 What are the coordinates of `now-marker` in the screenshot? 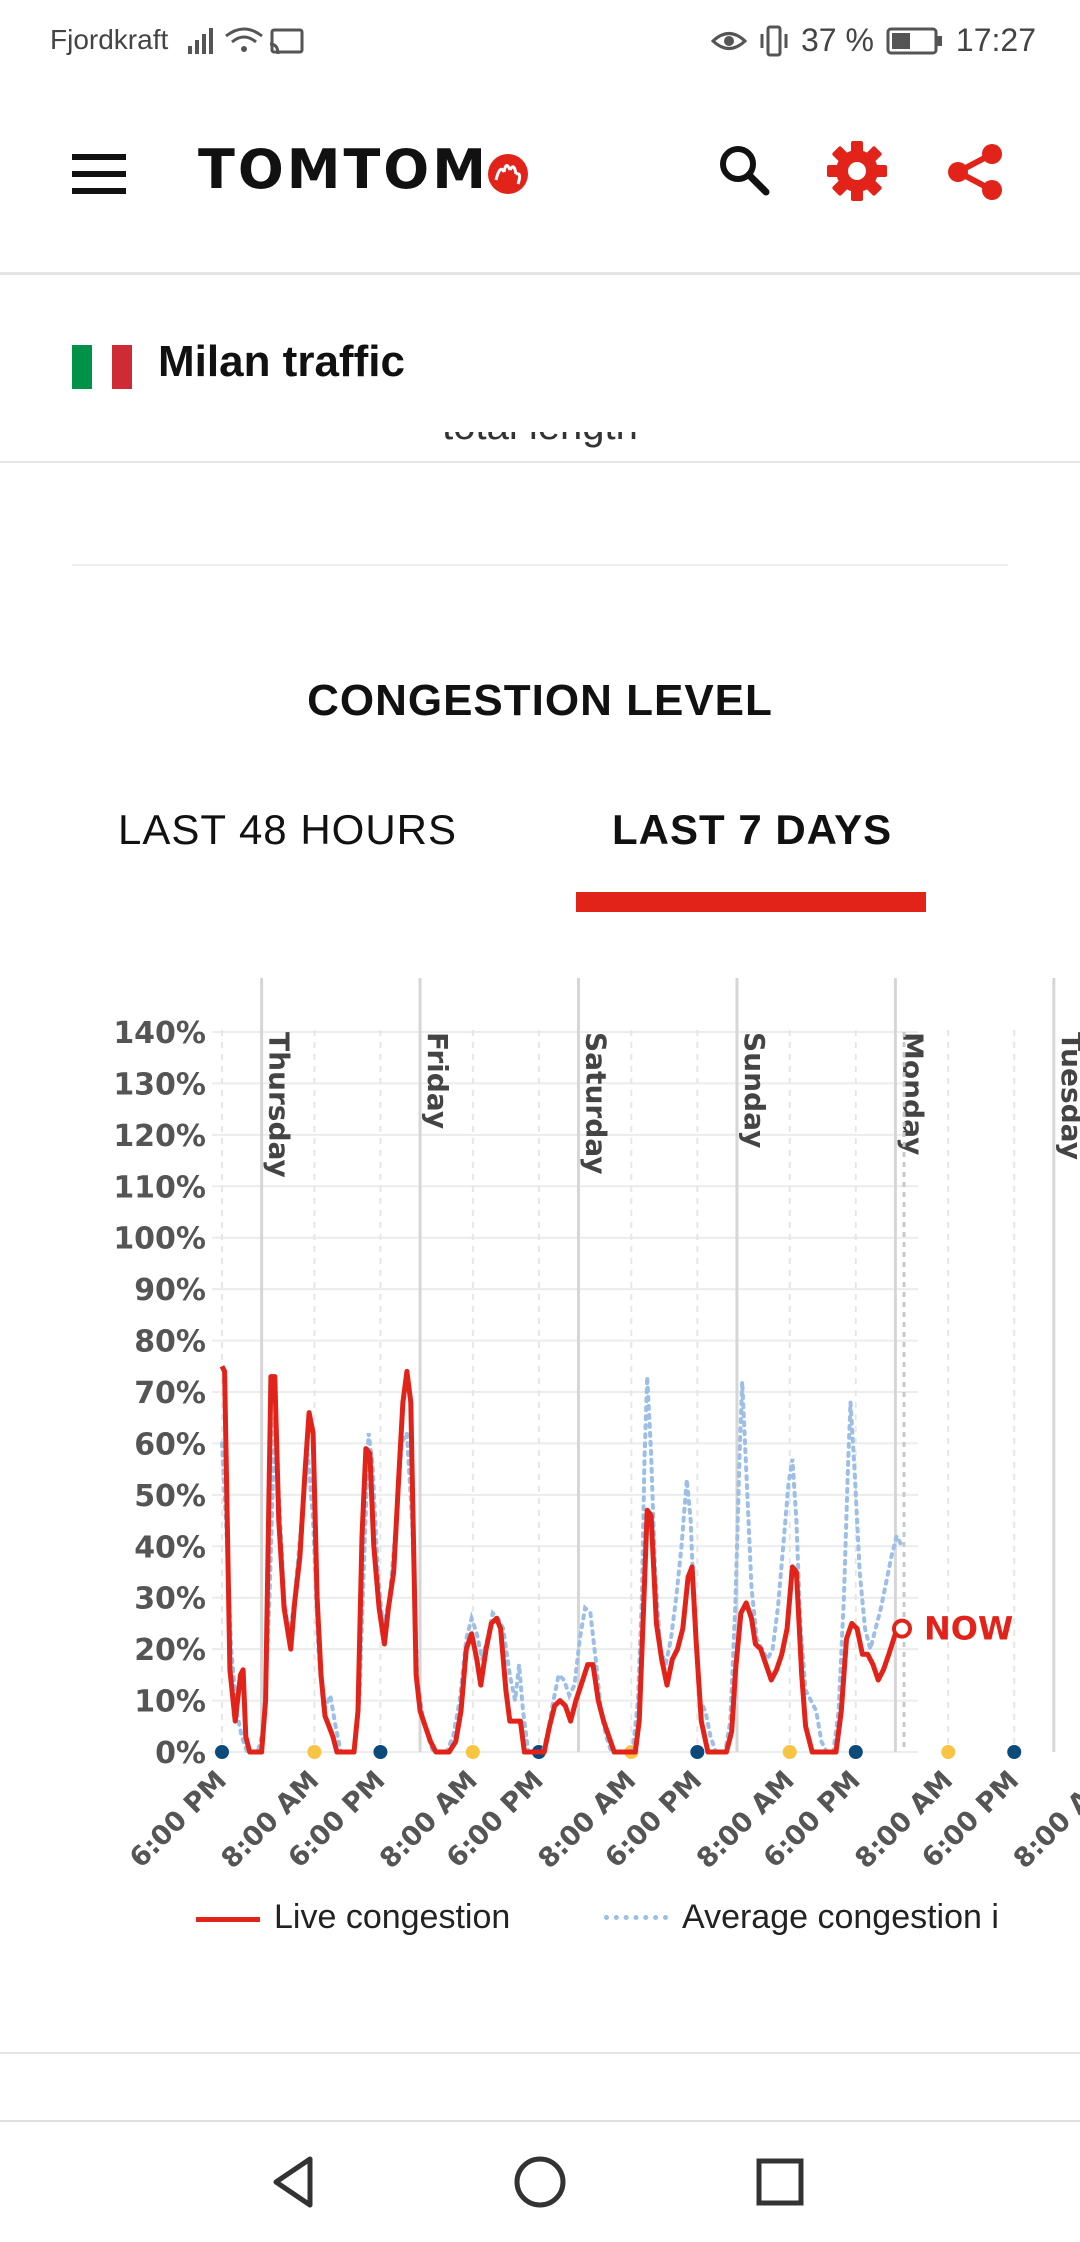 It's located at (902, 1628).